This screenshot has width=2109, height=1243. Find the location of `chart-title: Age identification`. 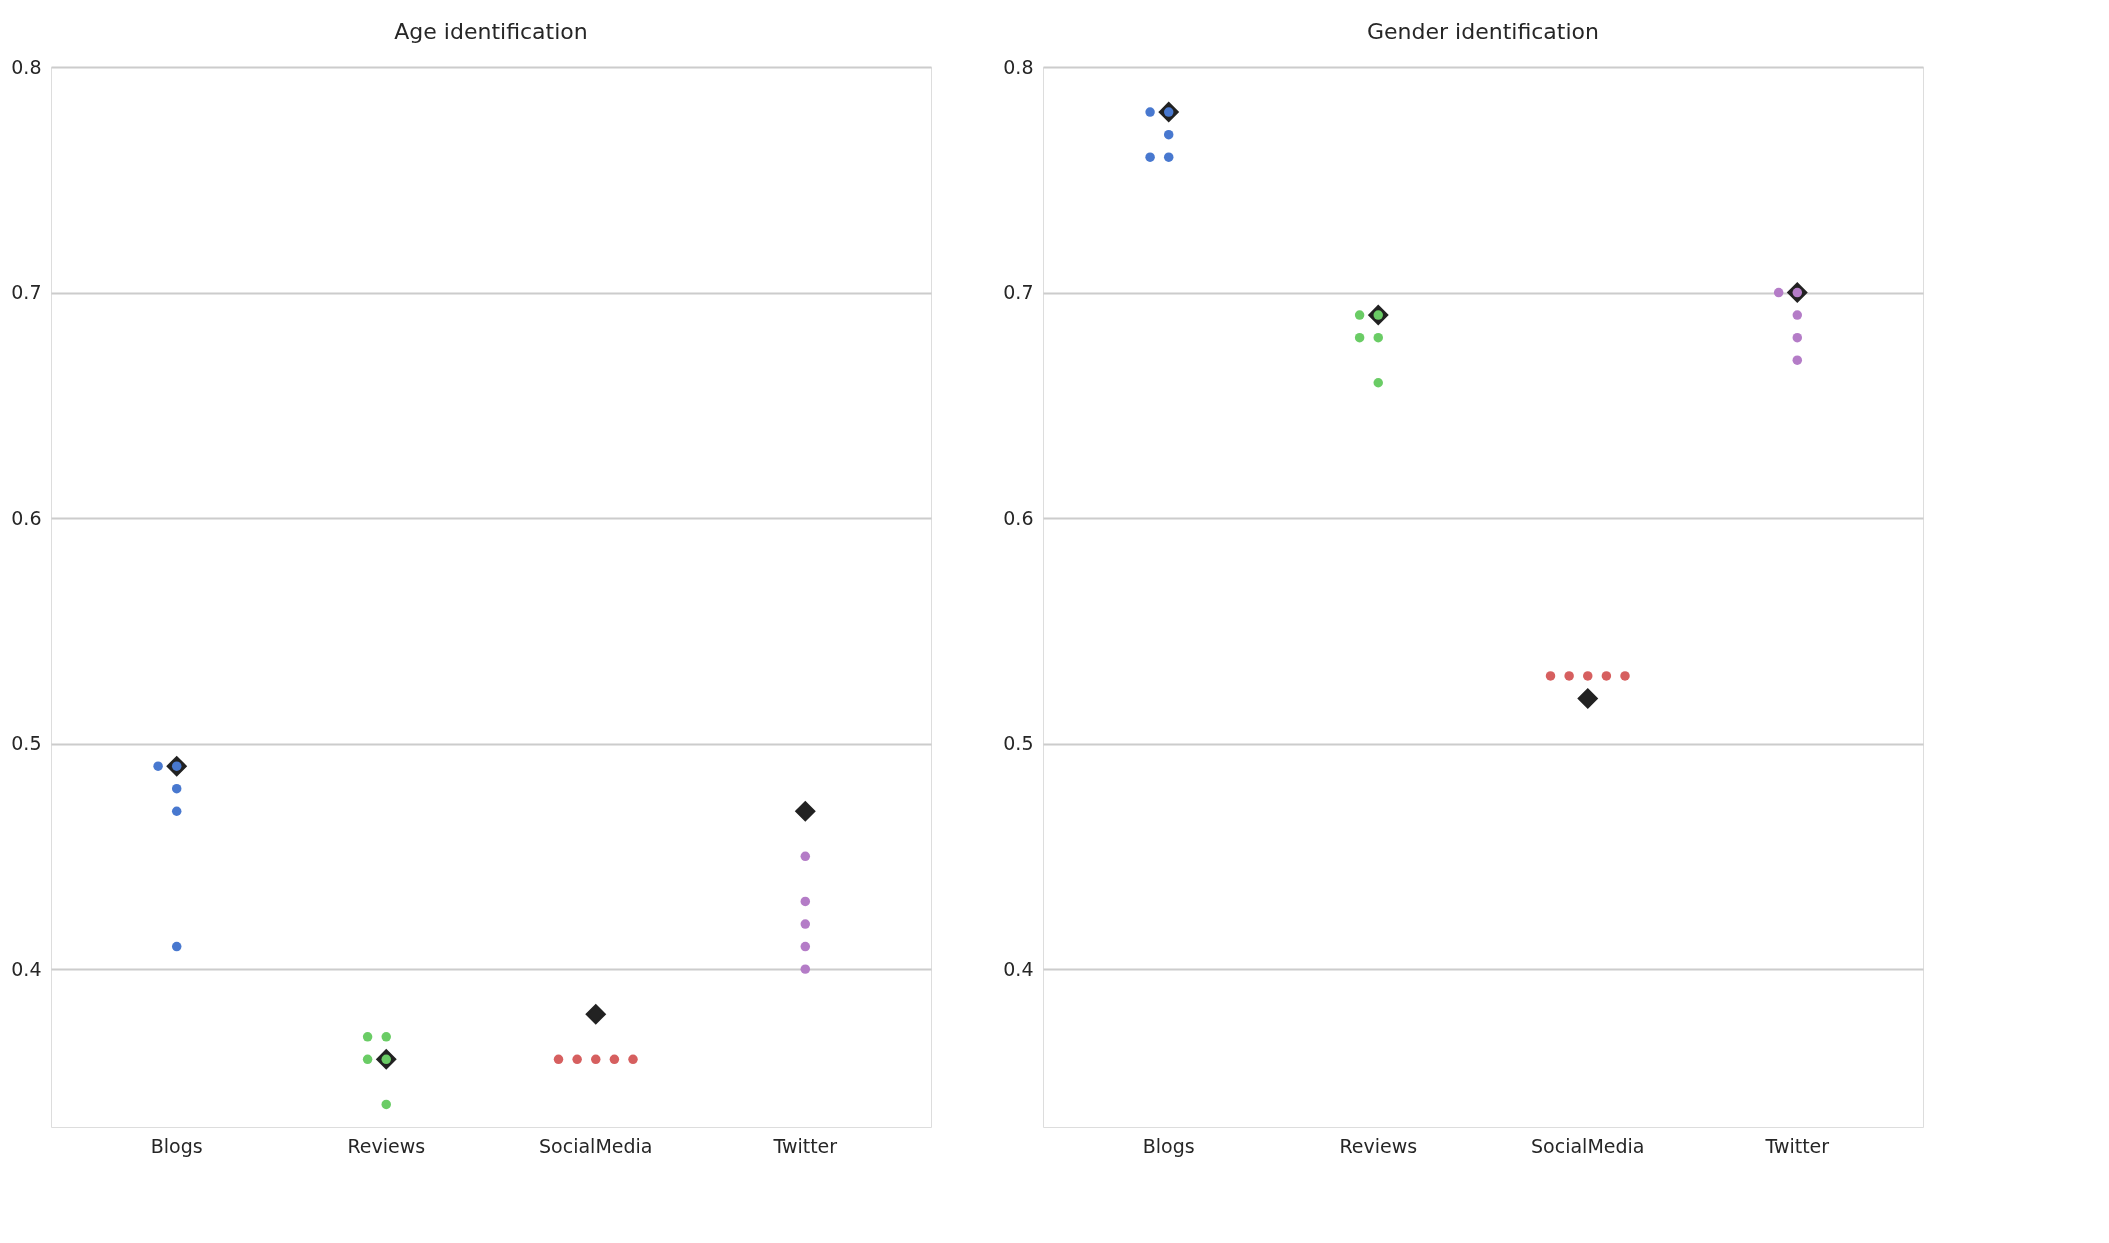

chart-title: Age identification is located at coordinates (491, 31).